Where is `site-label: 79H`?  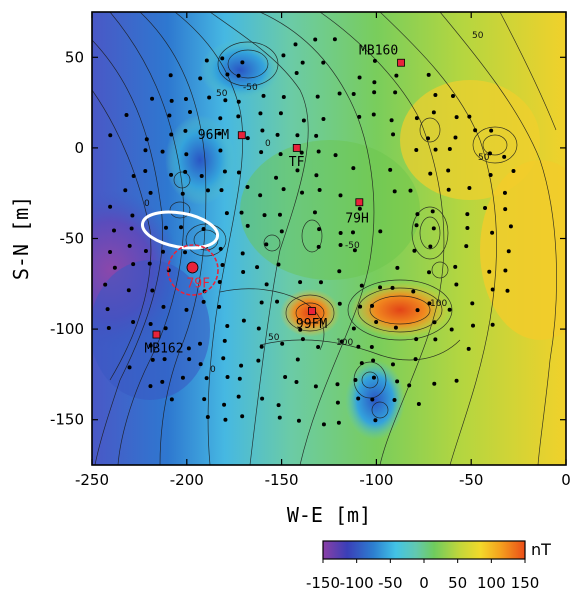 site-label: 79H is located at coordinates (356, 218).